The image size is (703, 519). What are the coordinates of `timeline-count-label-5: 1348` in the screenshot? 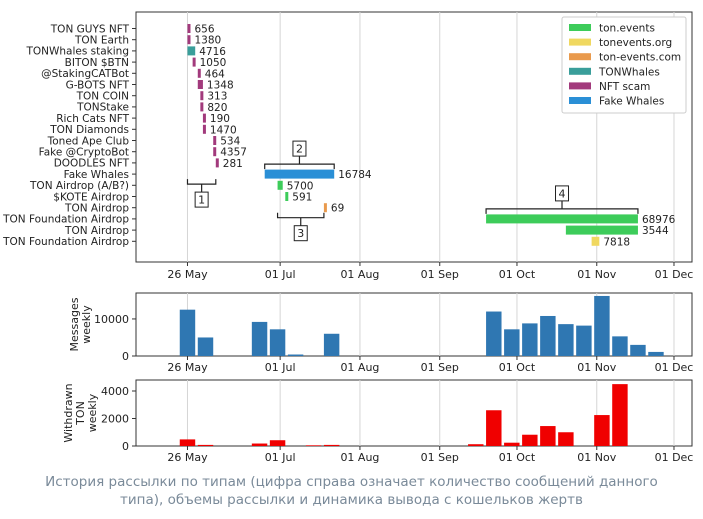 It's located at (220, 86).